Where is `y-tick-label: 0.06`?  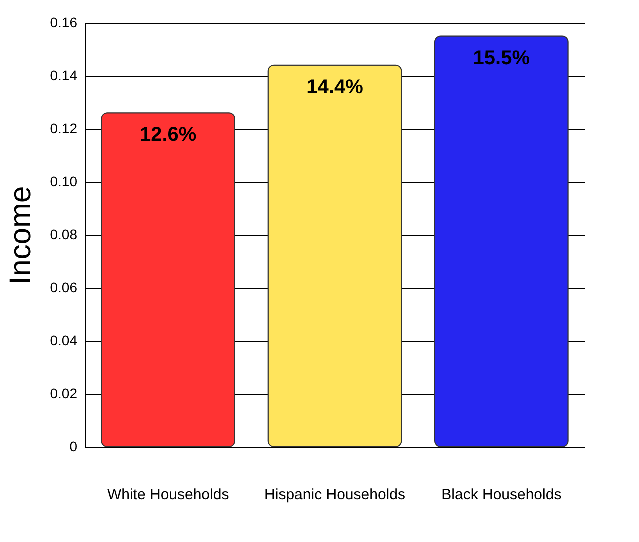
y-tick-label: 0.06 is located at coordinates (64, 288).